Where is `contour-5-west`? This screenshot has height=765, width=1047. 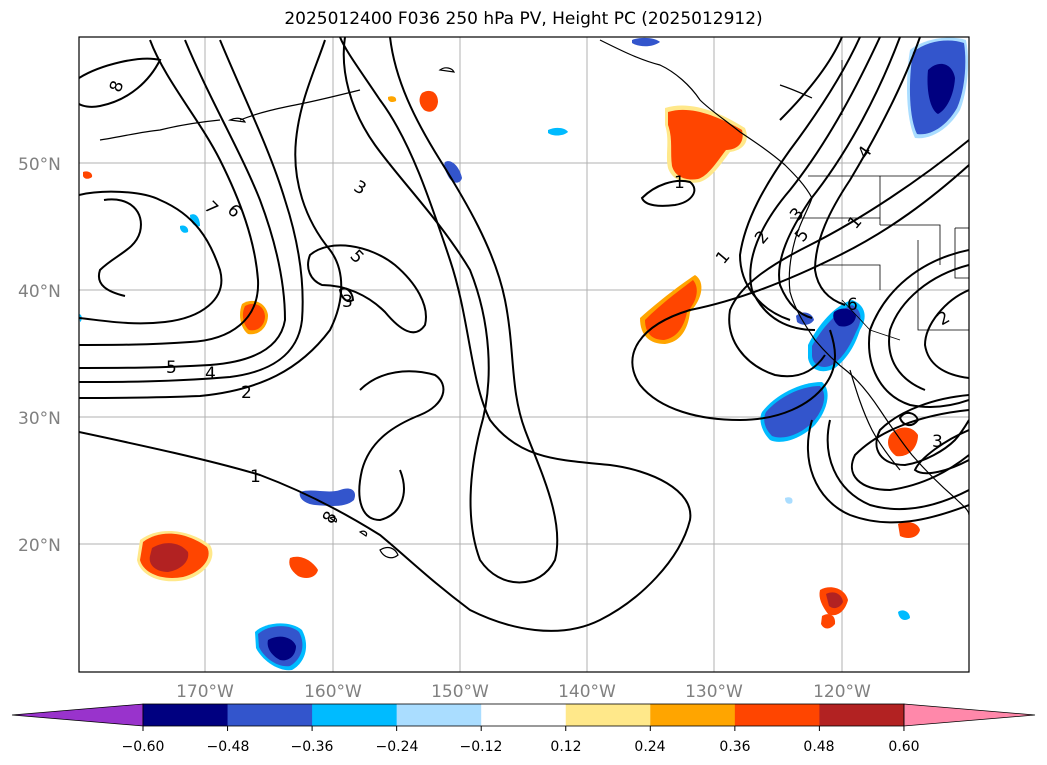 contour-5-west is located at coordinates (183, 204).